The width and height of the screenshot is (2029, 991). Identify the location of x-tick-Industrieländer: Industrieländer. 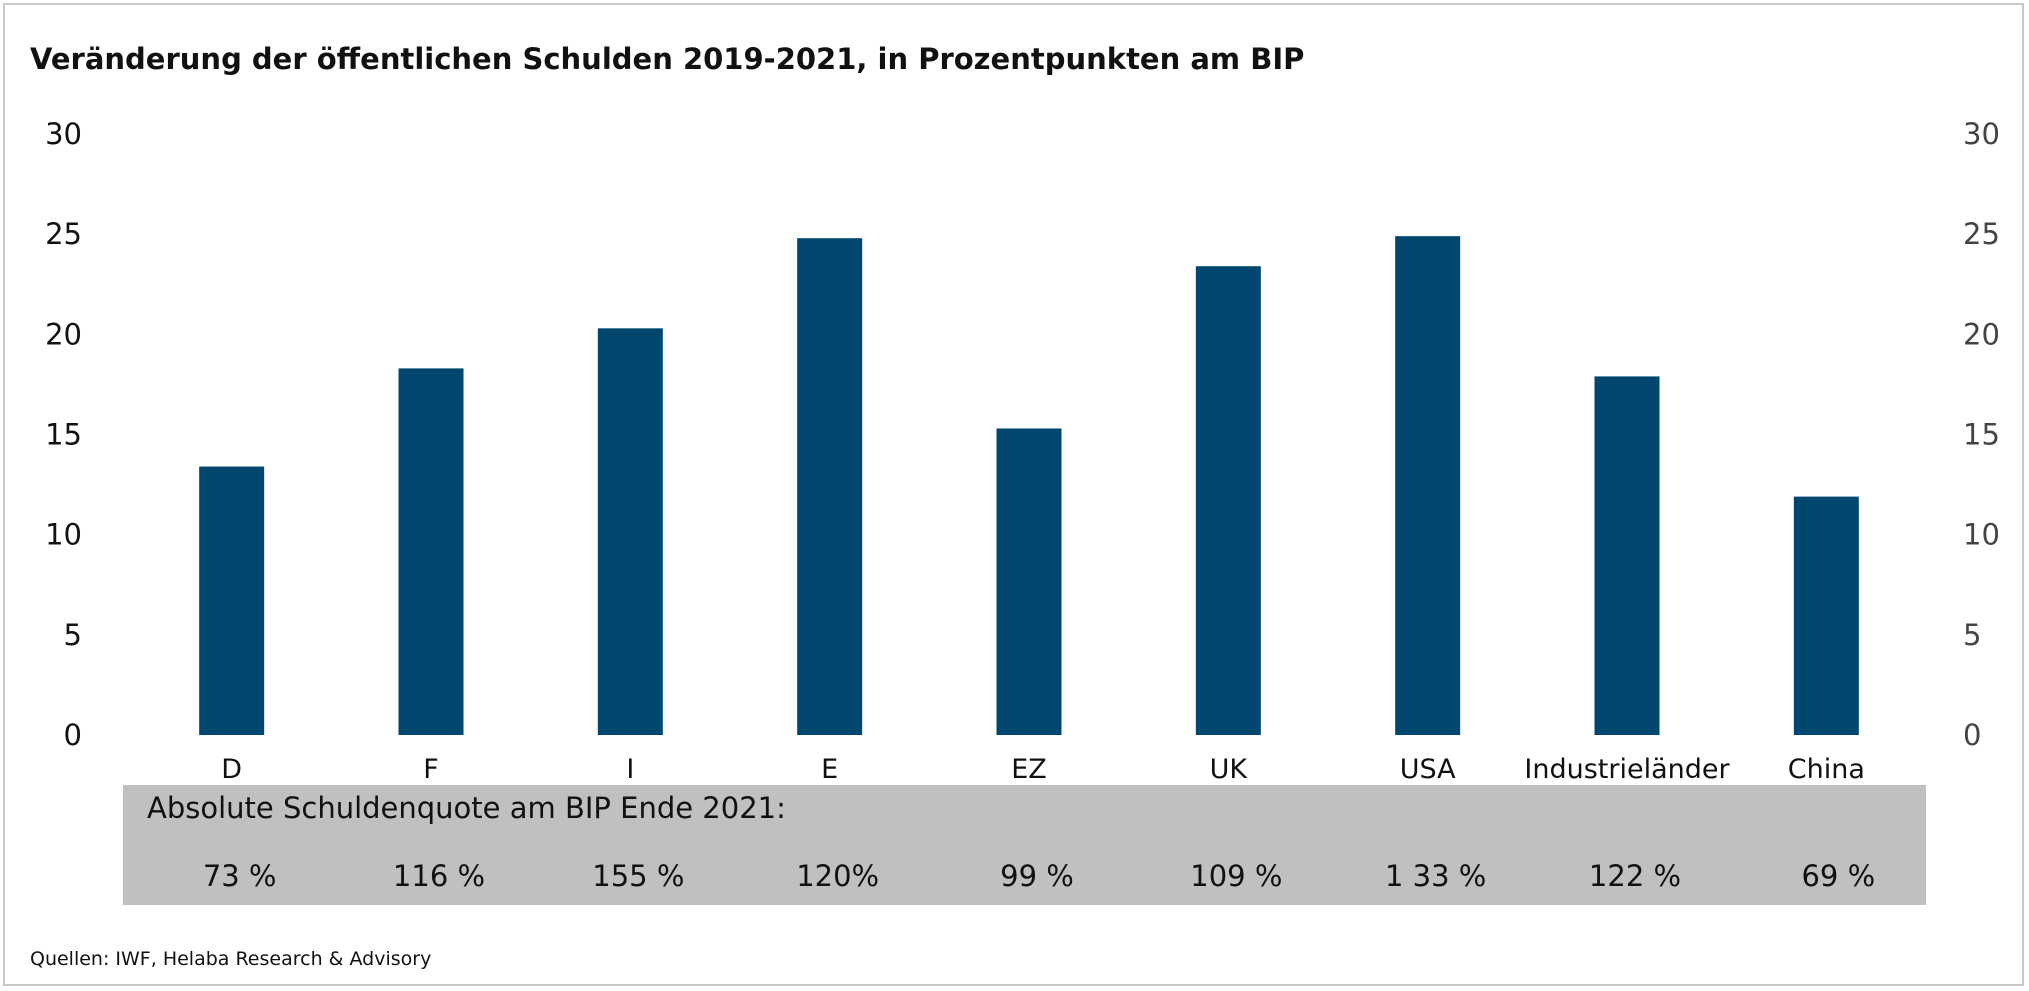
(1627, 769).